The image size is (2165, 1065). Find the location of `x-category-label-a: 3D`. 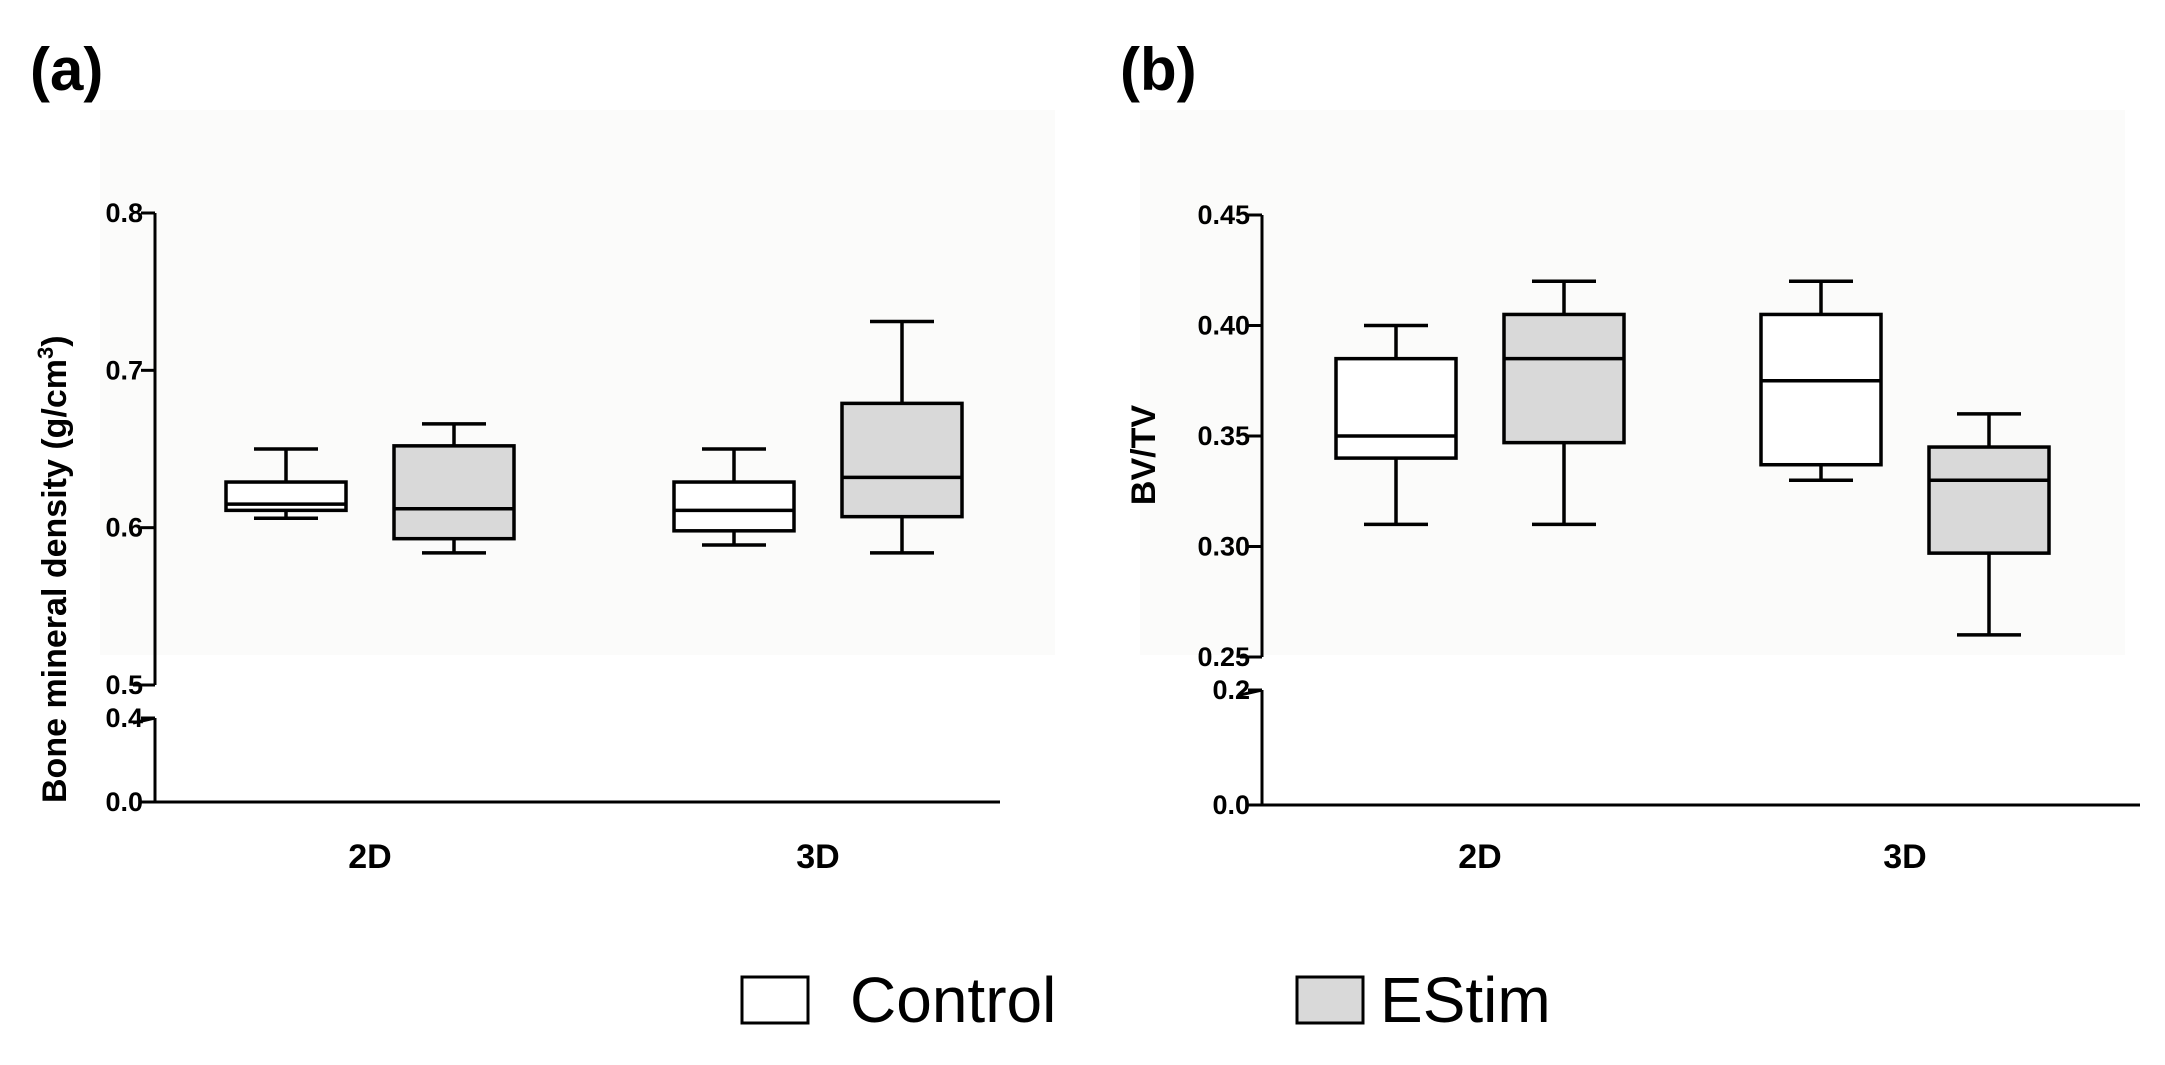

x-category-label-a: 3D is located at coordinates (817, 857).